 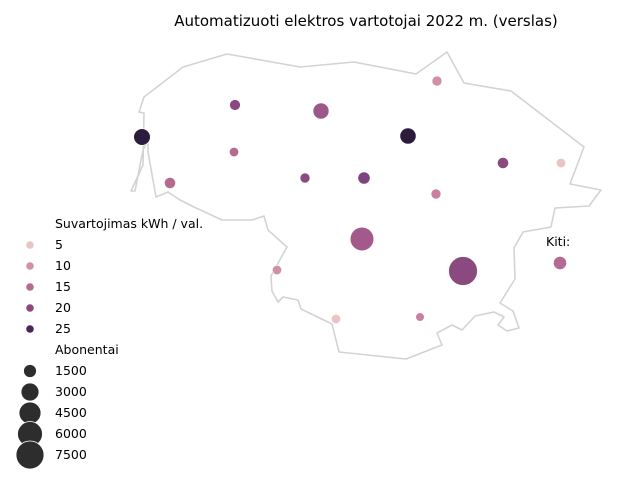 What do you see at coordinates (87, 349) in the screenshot?
I see `size-legend-title: Abonentai` at bounding box center [87, 349].